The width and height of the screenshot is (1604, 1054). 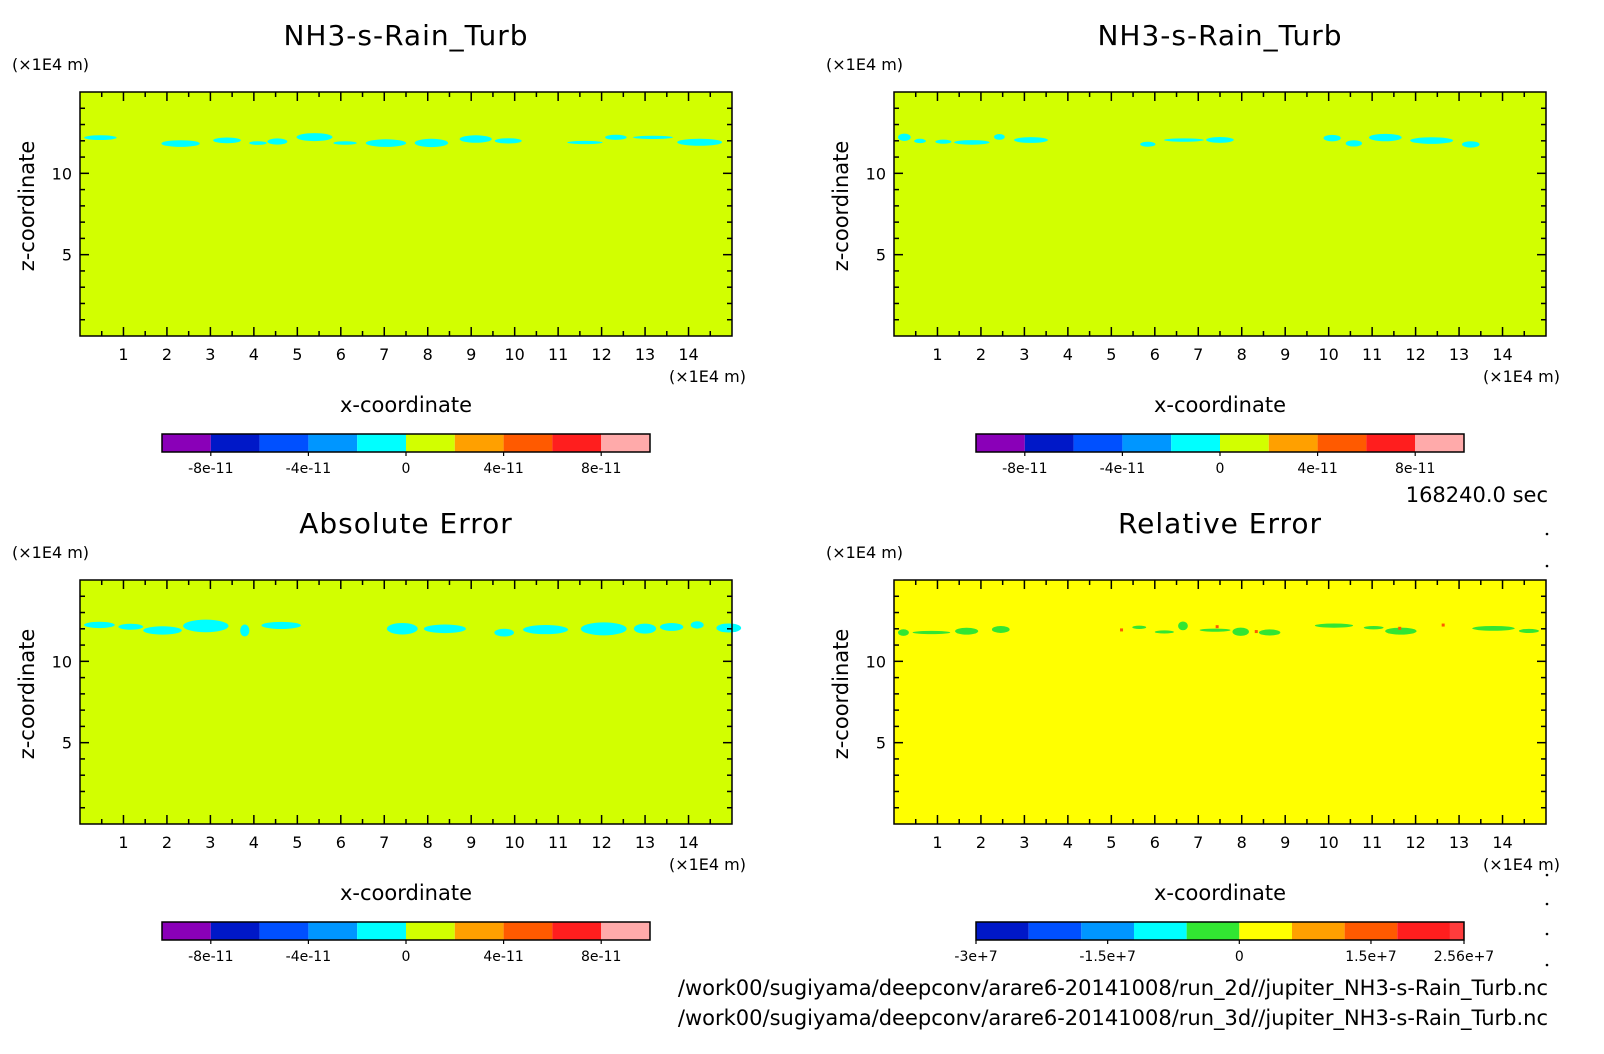 I want to click on plot-area, so click(x=1220, y=214).